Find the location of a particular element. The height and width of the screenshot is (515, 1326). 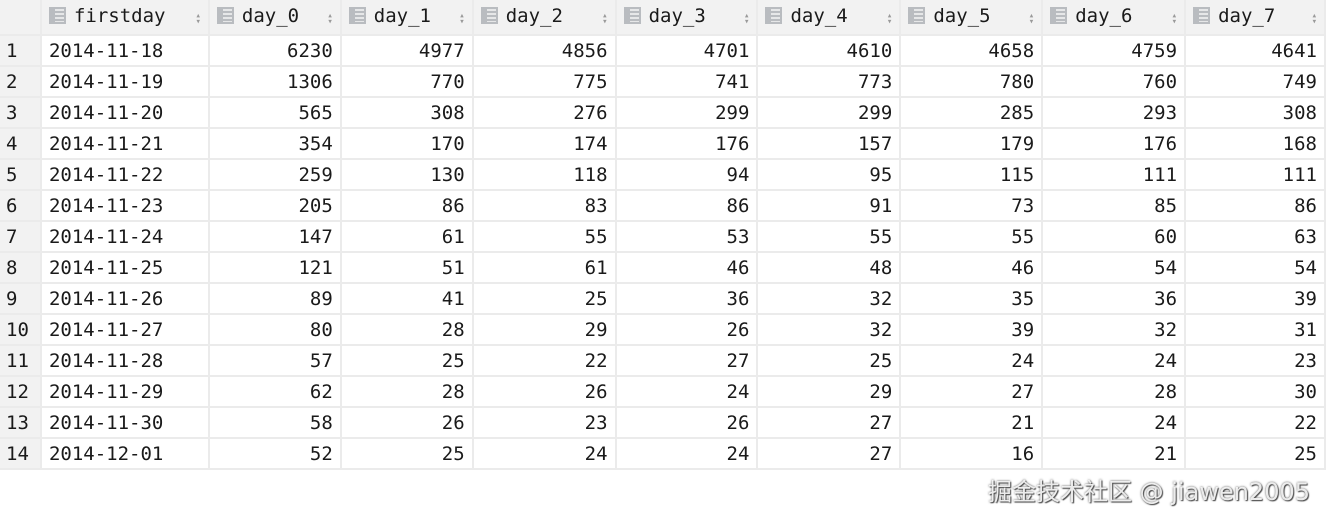

cell-day_7: 111 is located at coordinates (1255, 175).